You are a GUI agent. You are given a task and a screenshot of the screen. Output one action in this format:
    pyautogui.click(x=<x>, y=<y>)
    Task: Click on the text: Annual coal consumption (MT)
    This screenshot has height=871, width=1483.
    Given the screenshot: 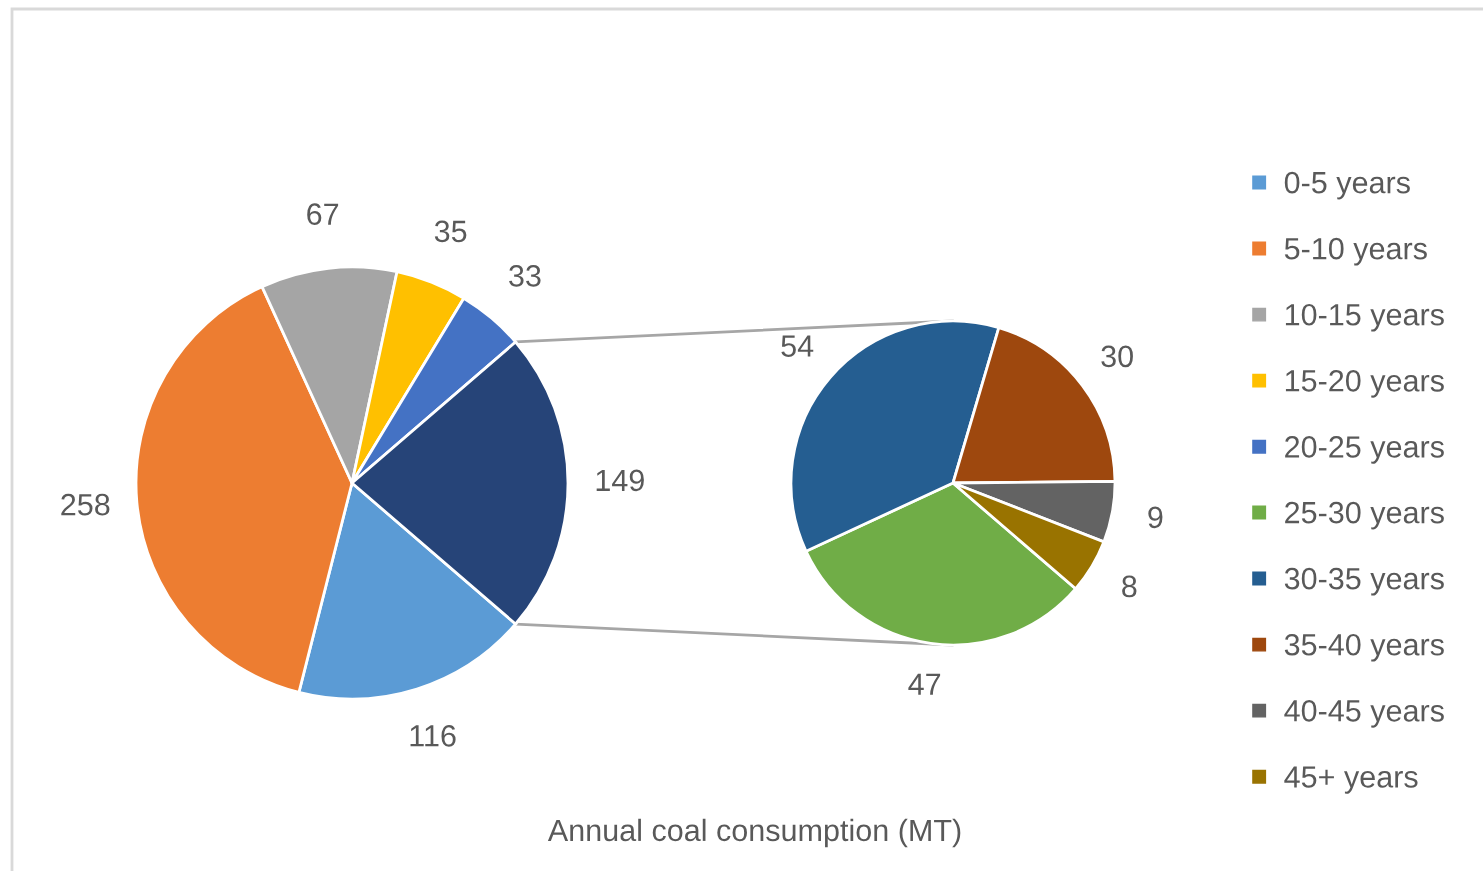 What is the action you would take?
    pyautogui.click(x=754, y=833)
    